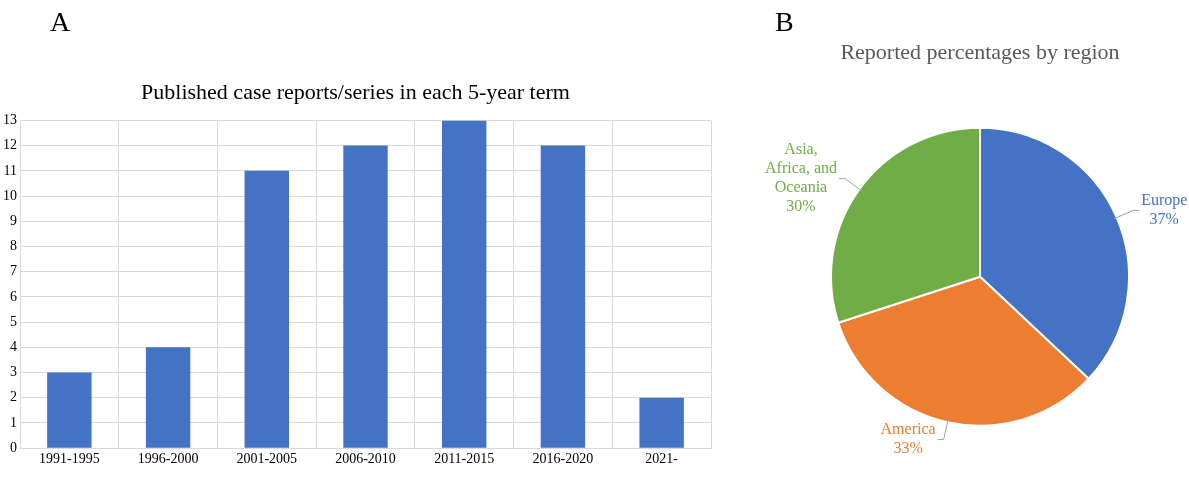 Image resolution: width=1189 pixels, height=477 pixels. Describe the element at coordinates (13, 271) in the screenshot. I see `y-tick-label: 7` at that location.